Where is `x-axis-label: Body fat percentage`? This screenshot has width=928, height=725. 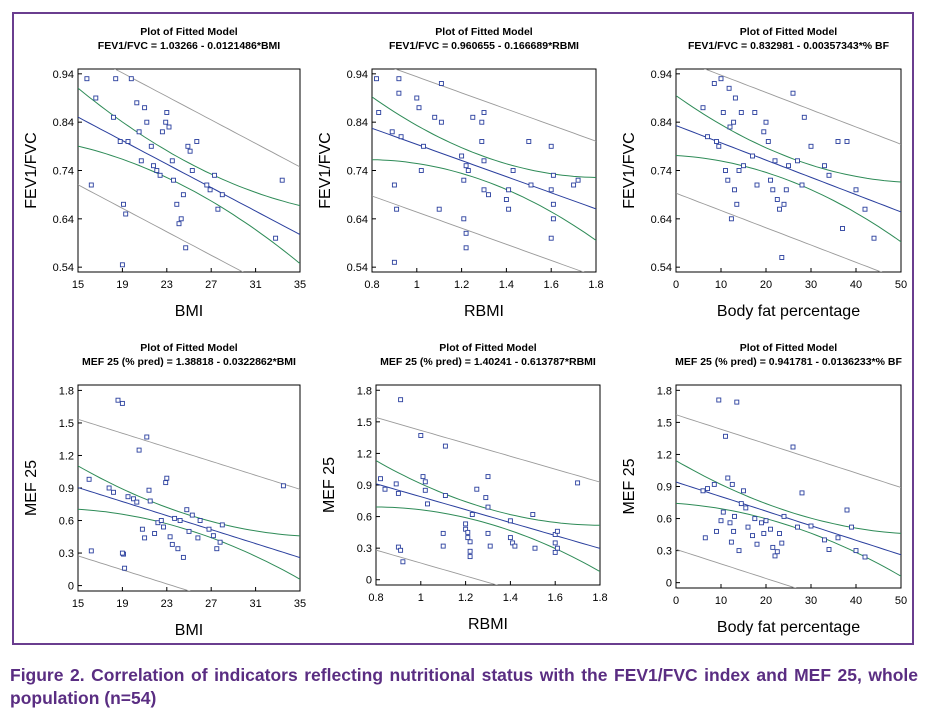 x-axis-label: Body fat percentage is located at coordinates (788, 311).